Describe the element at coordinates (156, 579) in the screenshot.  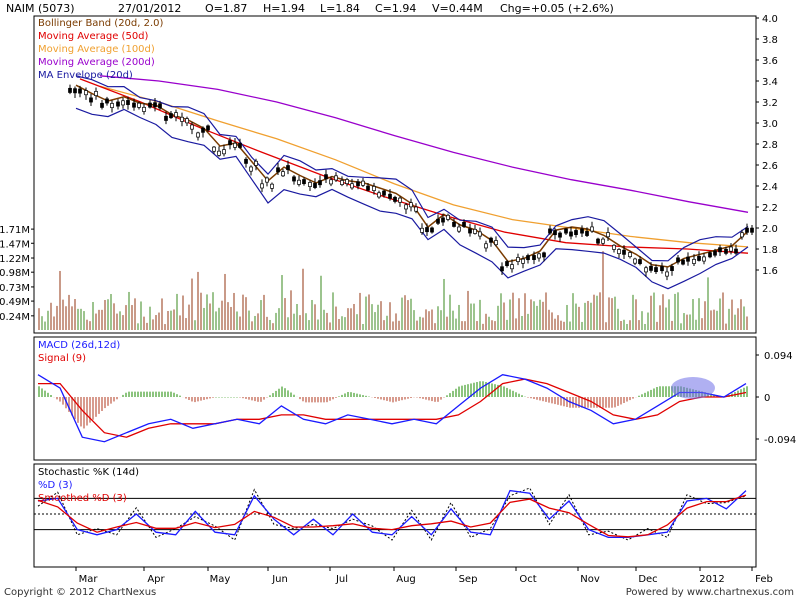
I see `month-label: Apr` at that location.